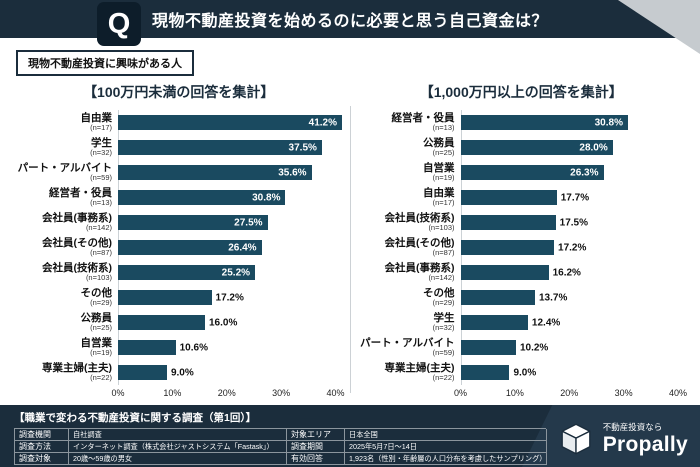 The width and height of the screenshot is (700, 467). I want to click on bar-track: 17.2%, so click(569, 247).